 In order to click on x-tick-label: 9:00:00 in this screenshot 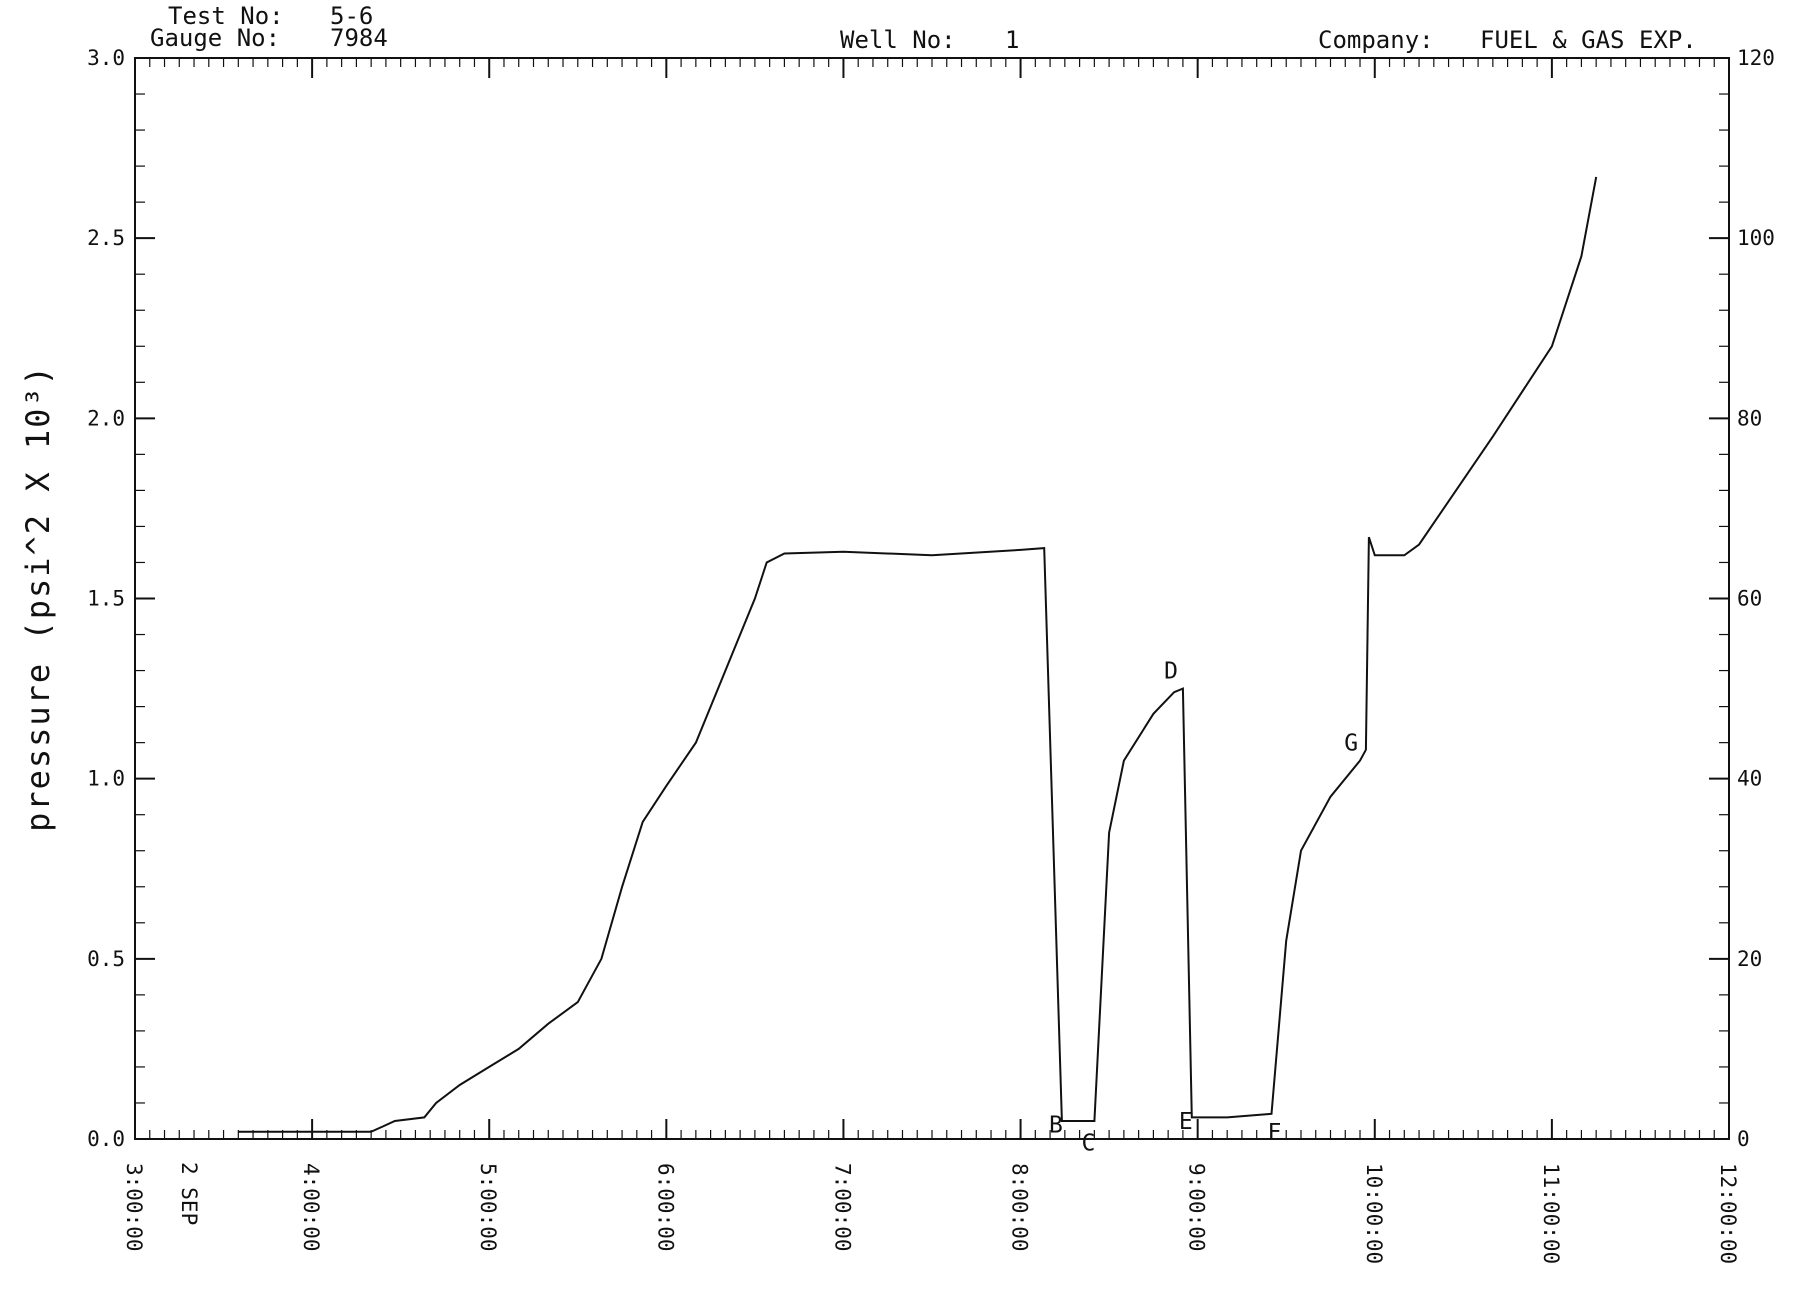, I will do `click(1197, 1207)`.